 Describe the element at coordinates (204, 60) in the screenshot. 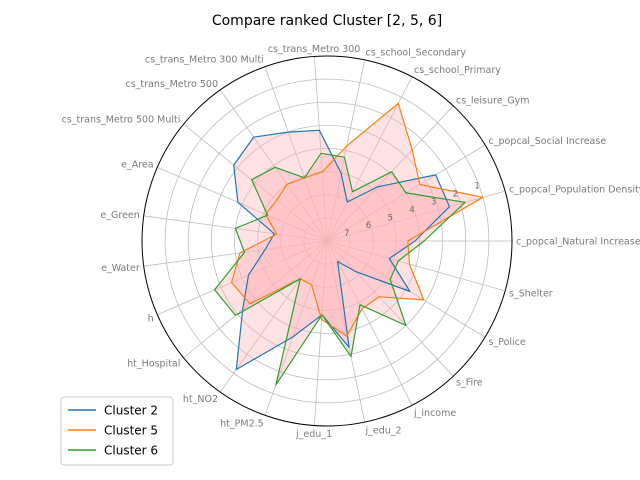

I see `axis-label: cs_trans_Metro 300 Multi` at that location.